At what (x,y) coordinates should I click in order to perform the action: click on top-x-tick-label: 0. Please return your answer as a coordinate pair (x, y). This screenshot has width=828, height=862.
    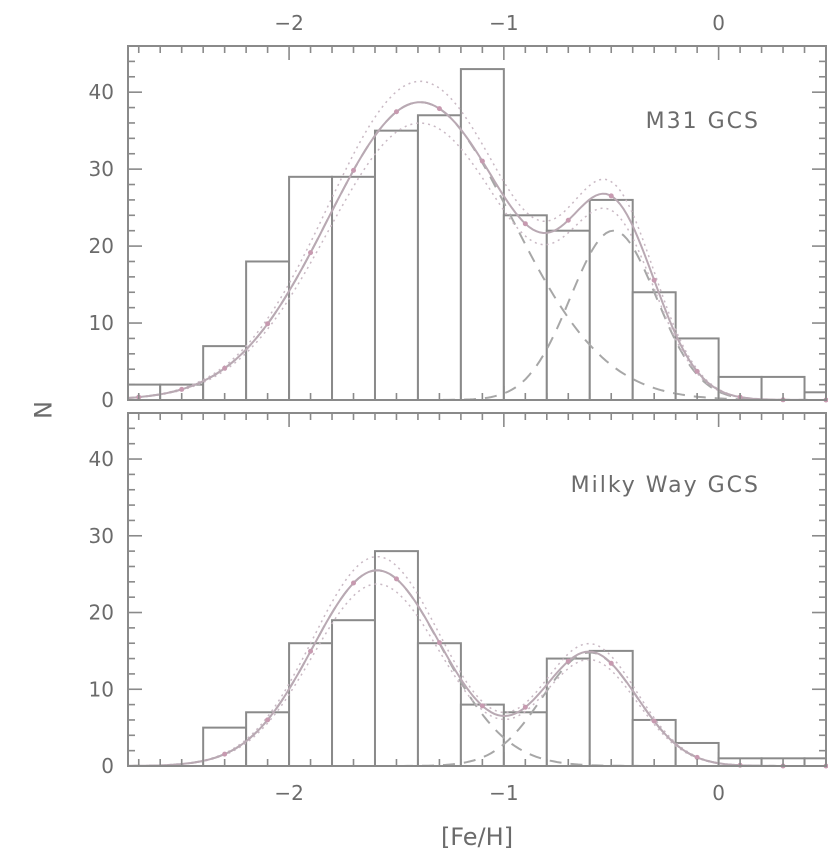
    Looking at the image, I should click on (718, 23).